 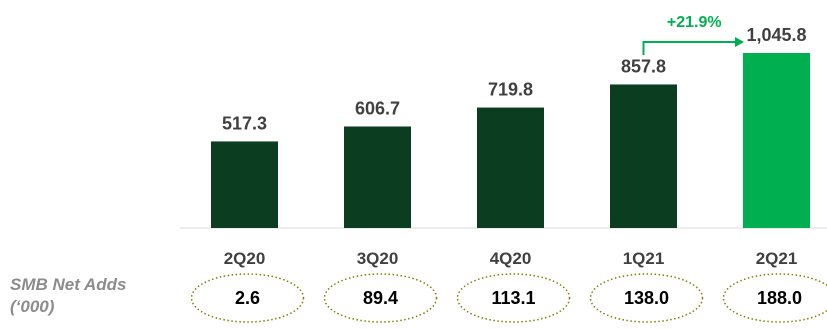 I want to click on net-adds-value: 138.0, so click(x=646, y=298).